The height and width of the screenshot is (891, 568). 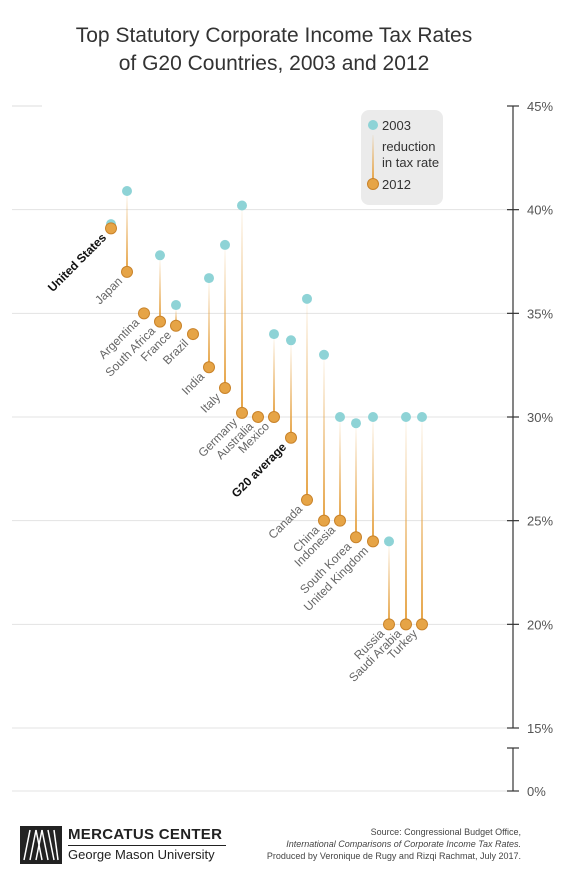 I want to click on chart-title-line-1: Top Statutory Corporate Income Tax Rates, so click(x=274, y=35).